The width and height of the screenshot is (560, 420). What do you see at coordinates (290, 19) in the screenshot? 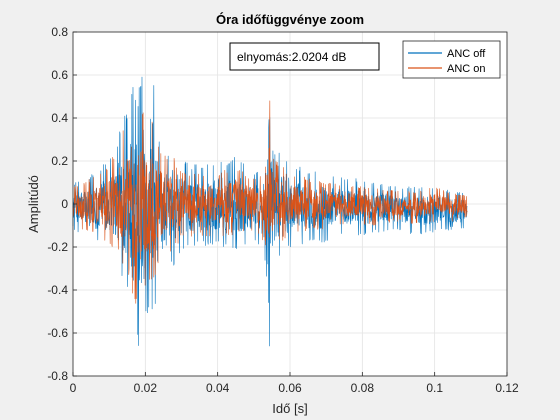
I see `chart-title: Óra időfüggvénye zoom` at bounding box center [290, 19].